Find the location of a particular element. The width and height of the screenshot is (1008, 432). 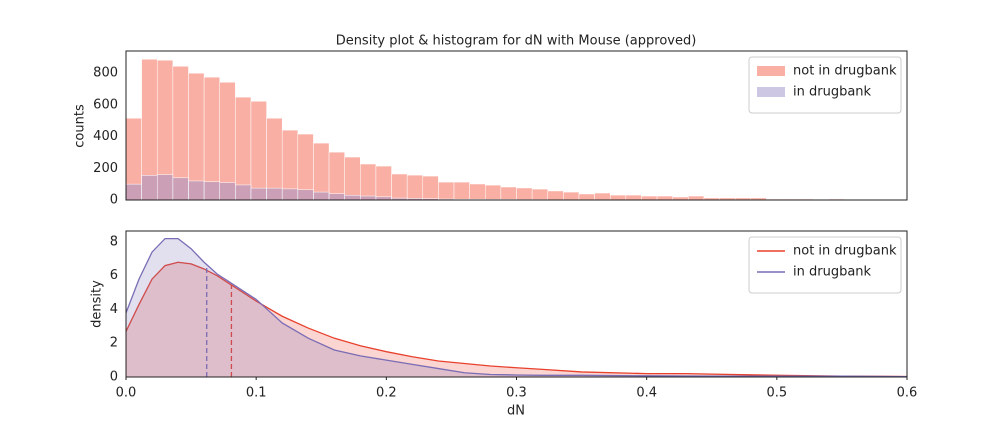

x-axis-label: dN is located at coordinates (516, 411).